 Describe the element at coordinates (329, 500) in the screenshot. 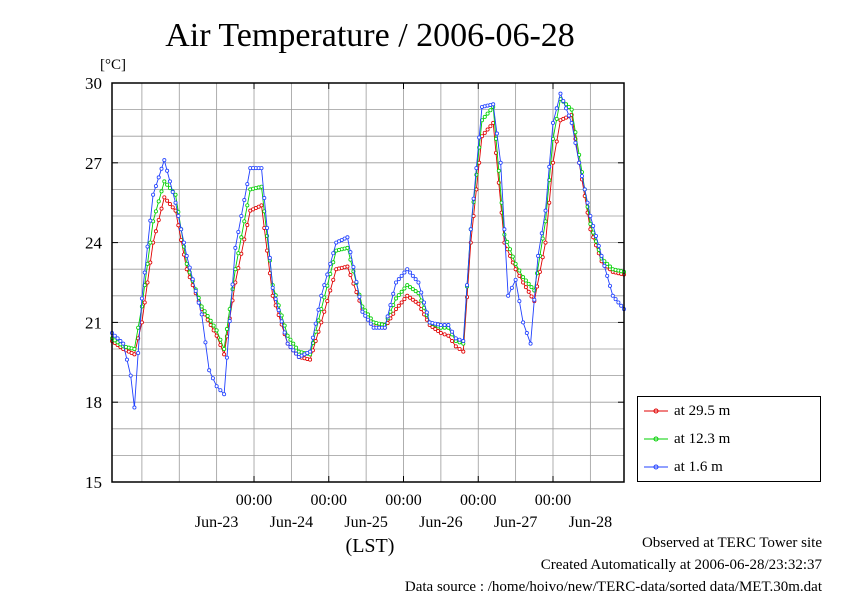

I see `x-tick-time-label: 00:00` at that location.